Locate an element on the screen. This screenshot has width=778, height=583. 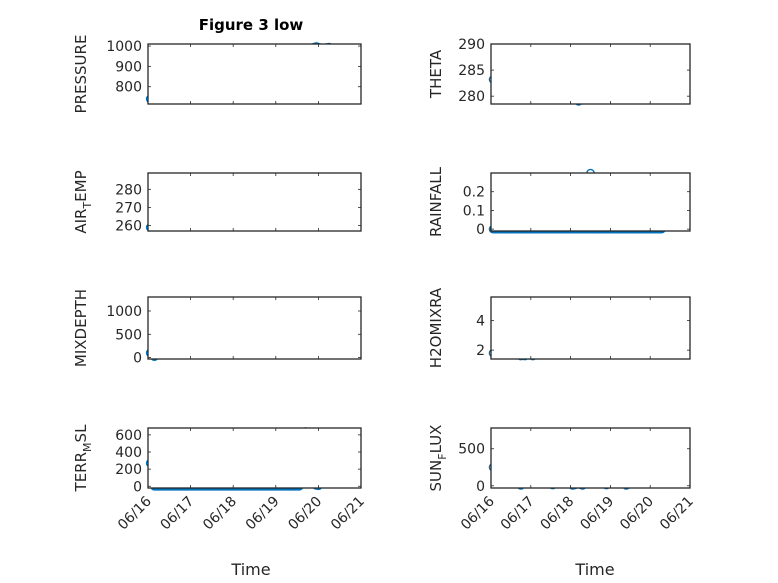
y-tick-label: 600 is located at coordinates (128, 436).